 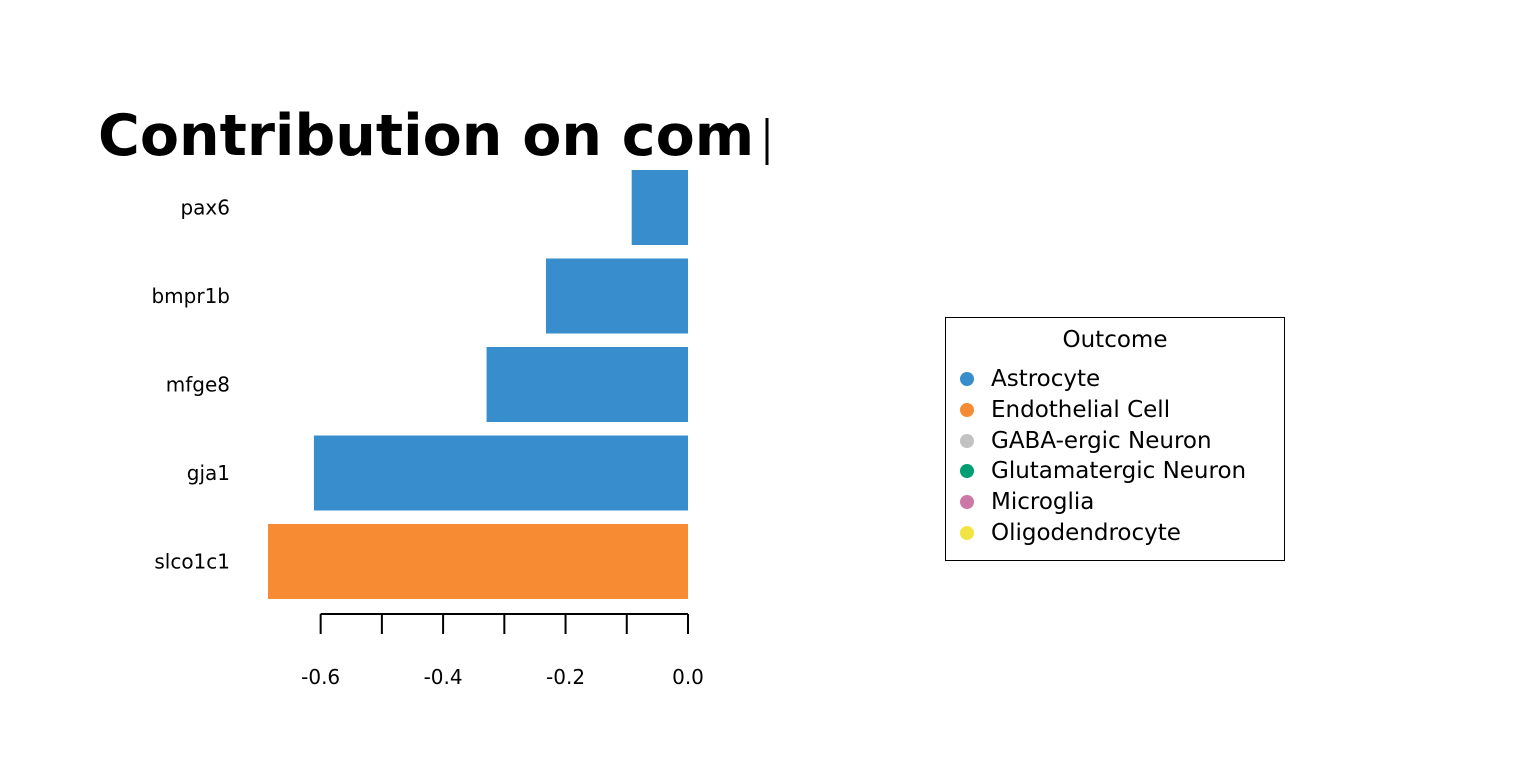 I want to click on bar-bmpr1b, so click(x=616, y=296).